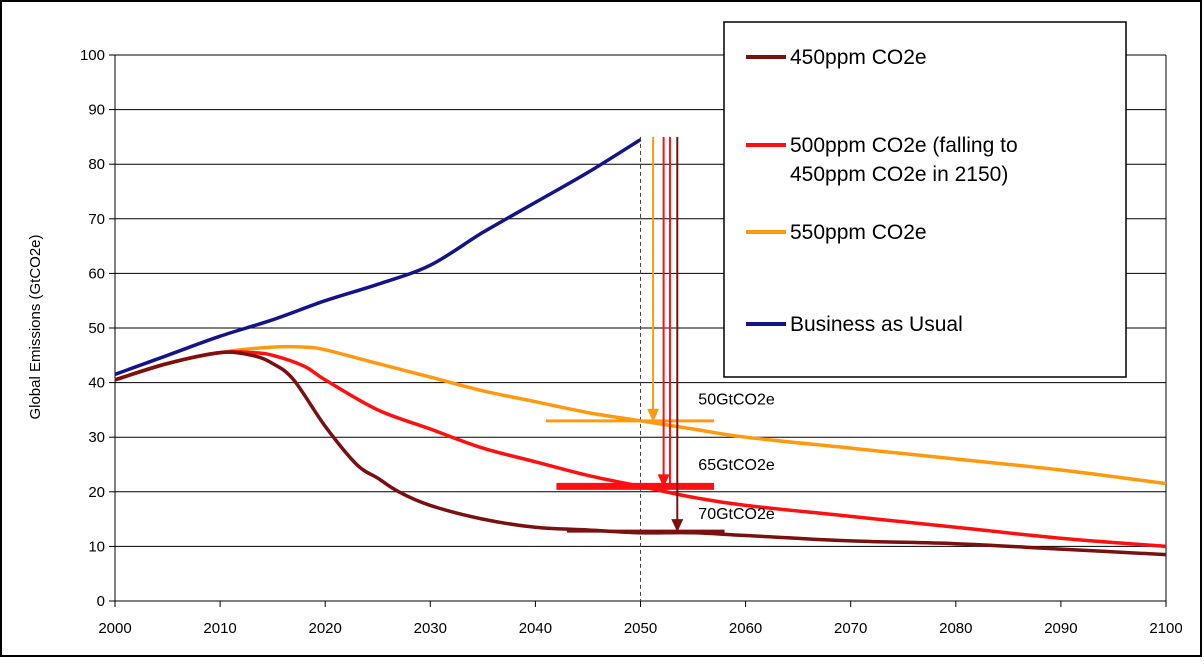 The width and height of the screenshot is (1204, 664). Describe the element at coordinates (876, 324) in the screenshot. I see `legend-label: Business as Usual` at that location.